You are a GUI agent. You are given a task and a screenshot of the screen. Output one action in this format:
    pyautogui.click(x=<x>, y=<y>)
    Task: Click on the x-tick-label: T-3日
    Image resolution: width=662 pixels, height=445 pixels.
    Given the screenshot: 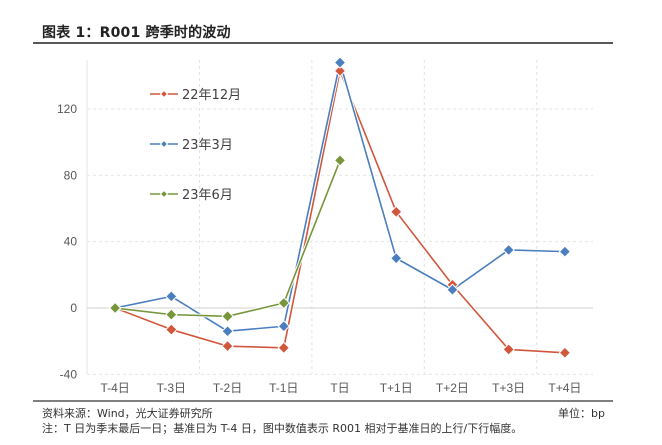 What is the action you would take?
    pyautogui.click(x=171, y=388)
    